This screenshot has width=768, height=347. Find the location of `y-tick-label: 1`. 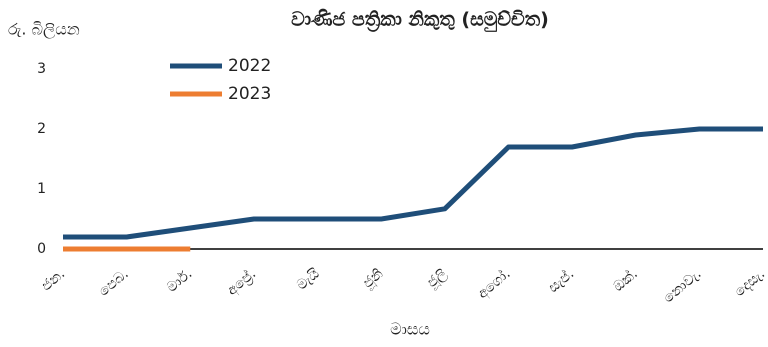

y-tick-label: 1 is located at coordinates (41, 189).